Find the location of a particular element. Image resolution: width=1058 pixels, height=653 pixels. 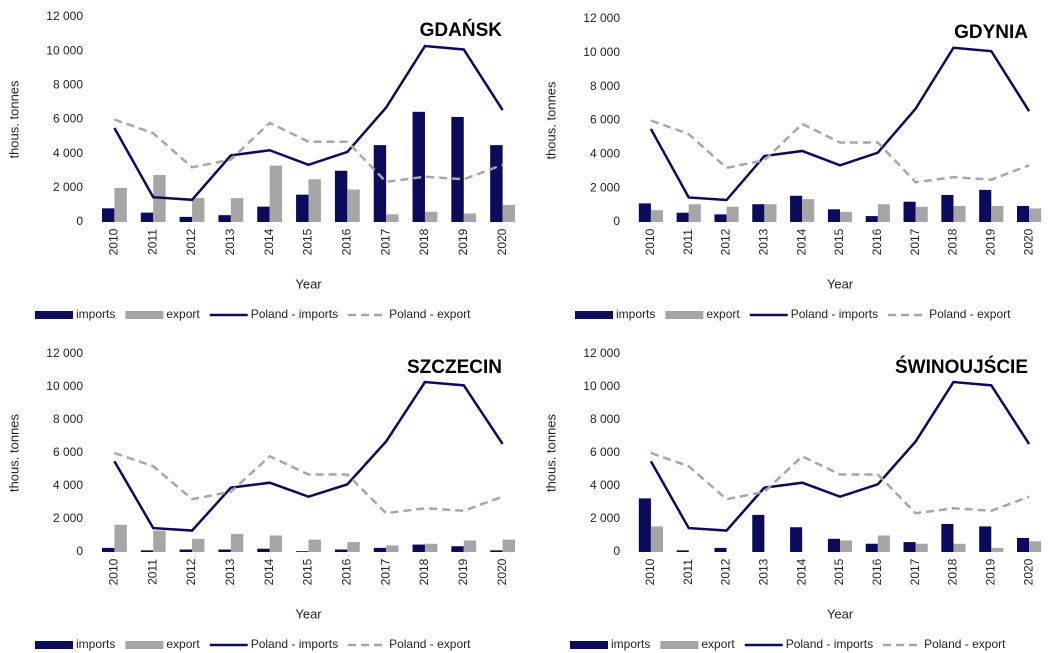

x-tick-label: 2020 is located at coordinates (502, 571).